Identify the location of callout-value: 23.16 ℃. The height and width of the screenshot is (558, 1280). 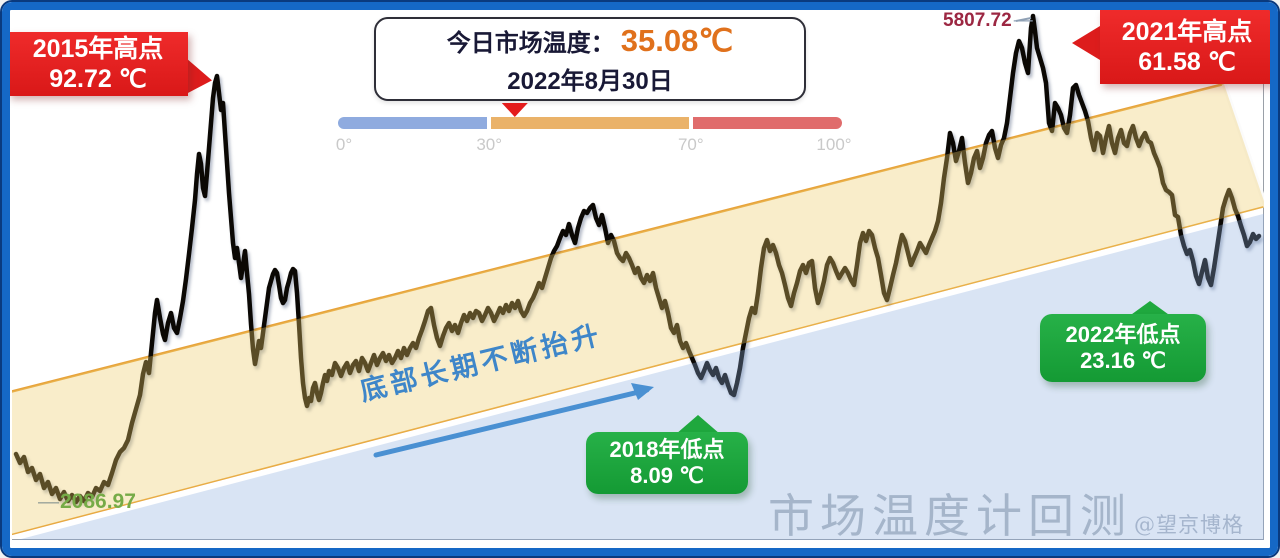
(1123, 360).